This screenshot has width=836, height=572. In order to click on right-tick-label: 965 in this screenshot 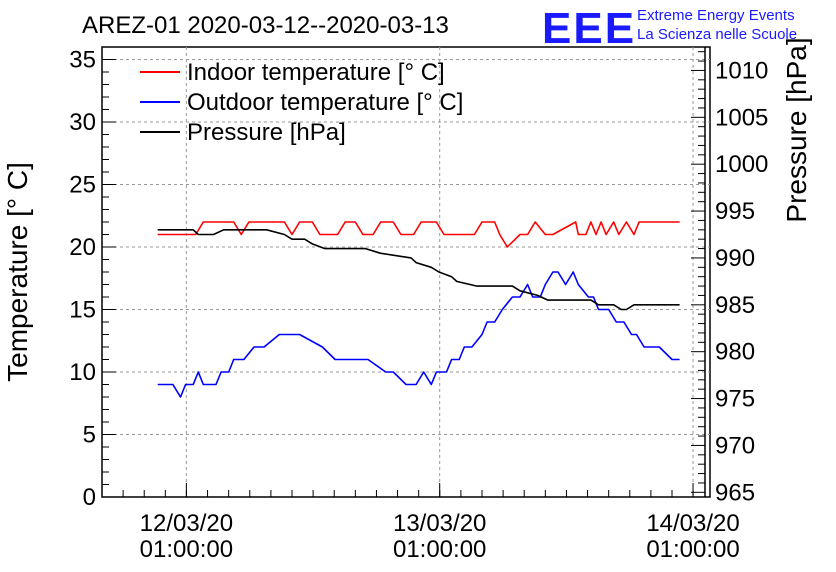, I will do `click(735, 492)`.